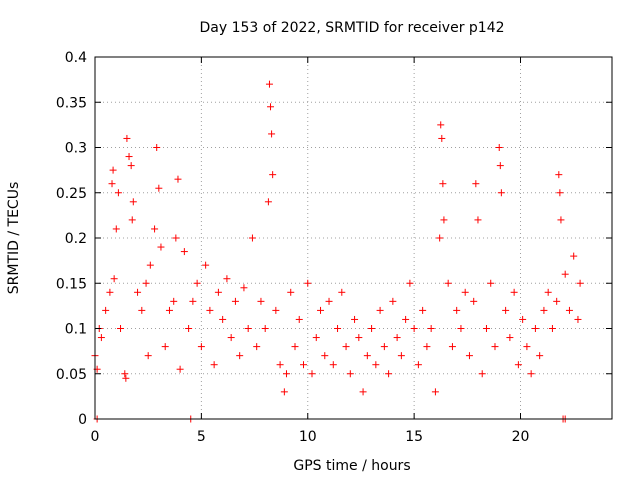 The image size is (640, 480). Describe the element at coordinates (76, 58) in the screenshot. I see `y-tick-label: 0.4` at that location.